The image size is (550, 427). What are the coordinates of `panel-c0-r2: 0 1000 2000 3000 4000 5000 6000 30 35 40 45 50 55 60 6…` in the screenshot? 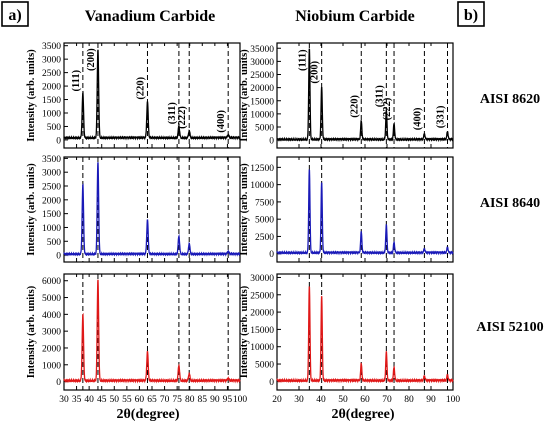 It's located at (137, 339).